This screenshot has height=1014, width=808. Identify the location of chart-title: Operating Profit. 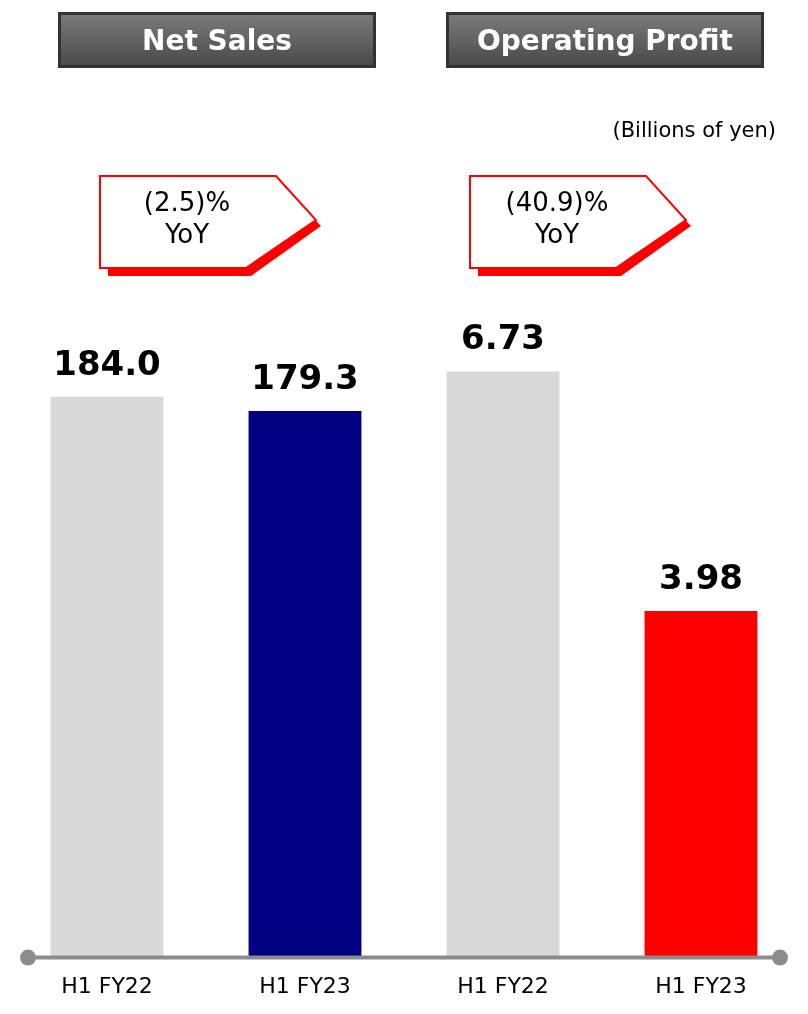
(605, 40).